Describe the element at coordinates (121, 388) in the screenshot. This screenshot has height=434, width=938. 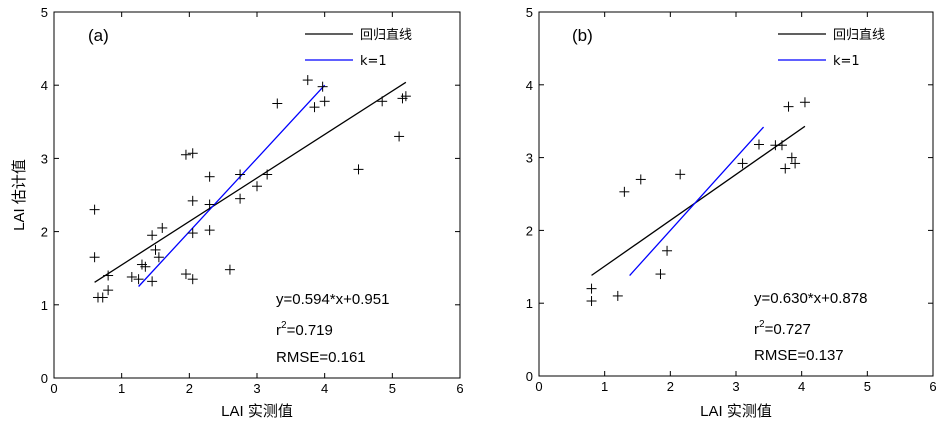
I see `x-tick-label-a: 1` at that location.